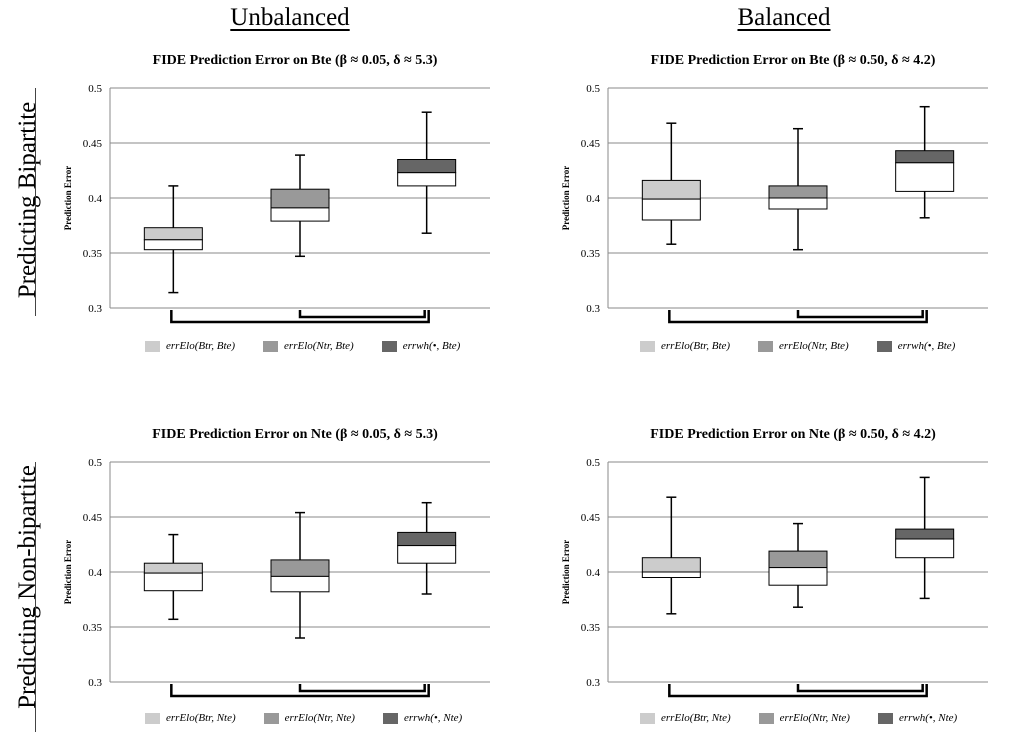 This screenshot has width=1012, height=733. Describe the element at coordinates (27, 200) in the screenshot. I see `row-header-bipartite: Predicting Bipartite` at that location.